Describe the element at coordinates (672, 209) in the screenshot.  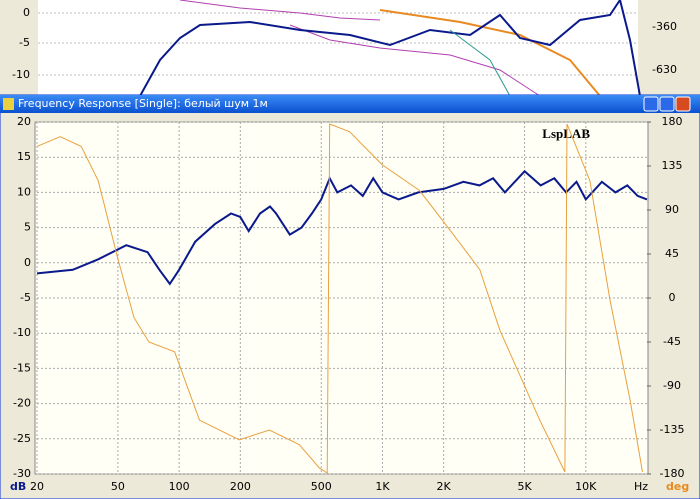
I see `y2-tick-label: 90` at that location.